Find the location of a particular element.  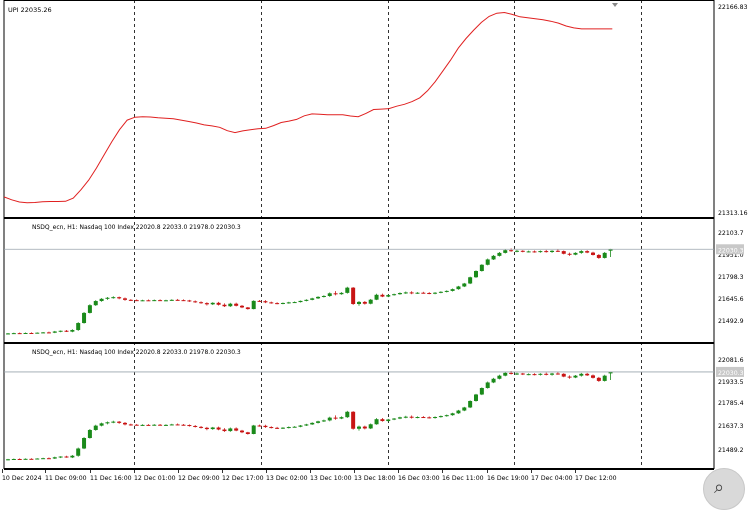

x-tick-label: 12 Dec 17:00 is located at coordinates (243, 478).